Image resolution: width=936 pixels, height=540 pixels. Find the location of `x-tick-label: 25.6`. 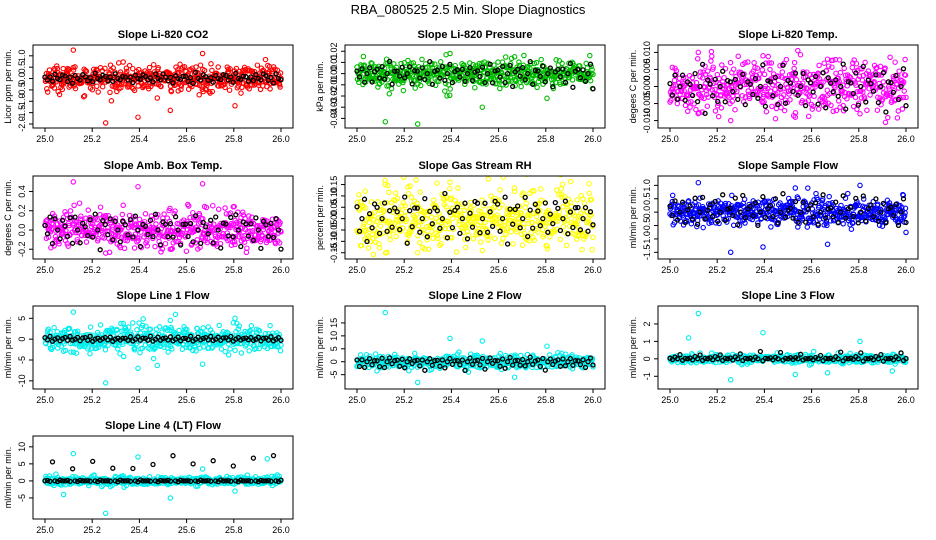

x-tick-label: 25.6 is located at coordinates (187, 270).